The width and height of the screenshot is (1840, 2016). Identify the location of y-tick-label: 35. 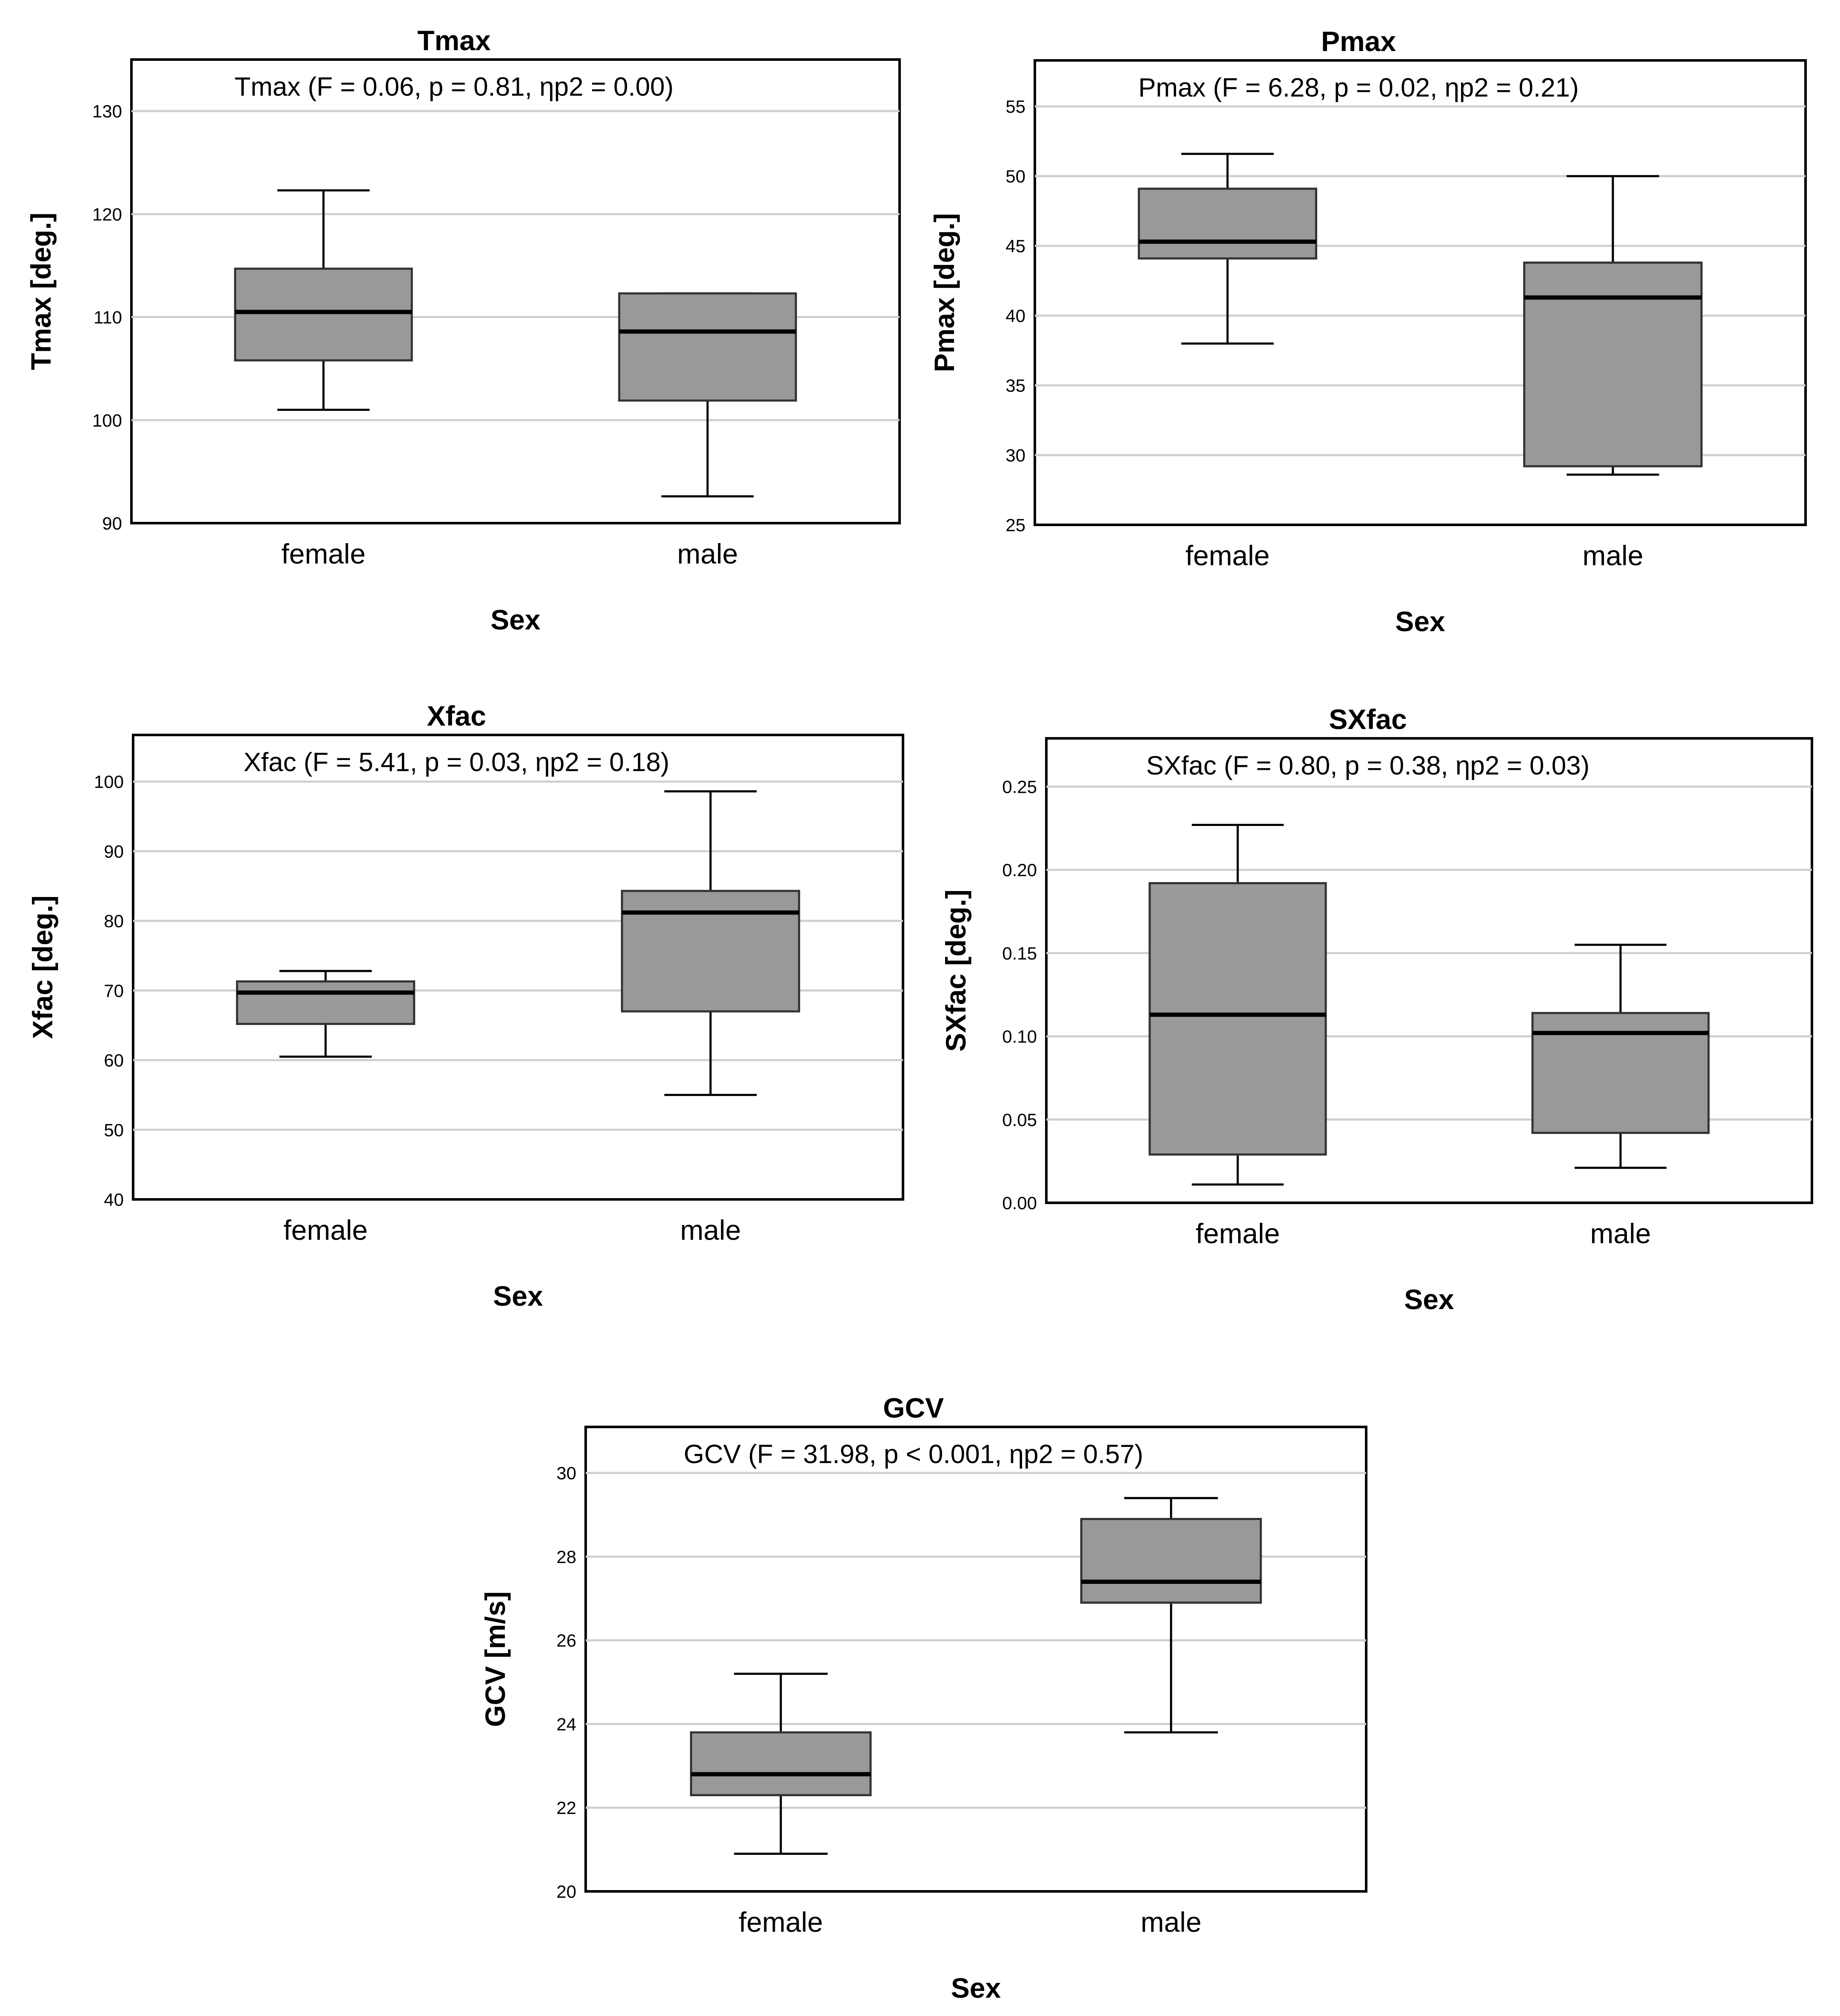
(1015, 386).